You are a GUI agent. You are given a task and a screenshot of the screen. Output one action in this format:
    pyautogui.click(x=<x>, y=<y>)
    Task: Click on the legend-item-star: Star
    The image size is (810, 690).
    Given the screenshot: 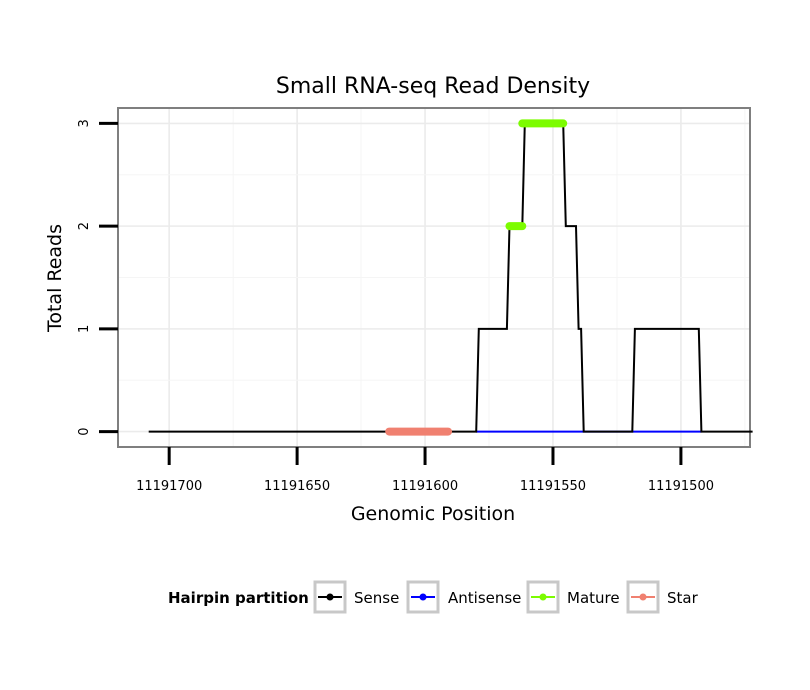 What is the action you would take?
    pyautogui.click(x=662, y=597)
    